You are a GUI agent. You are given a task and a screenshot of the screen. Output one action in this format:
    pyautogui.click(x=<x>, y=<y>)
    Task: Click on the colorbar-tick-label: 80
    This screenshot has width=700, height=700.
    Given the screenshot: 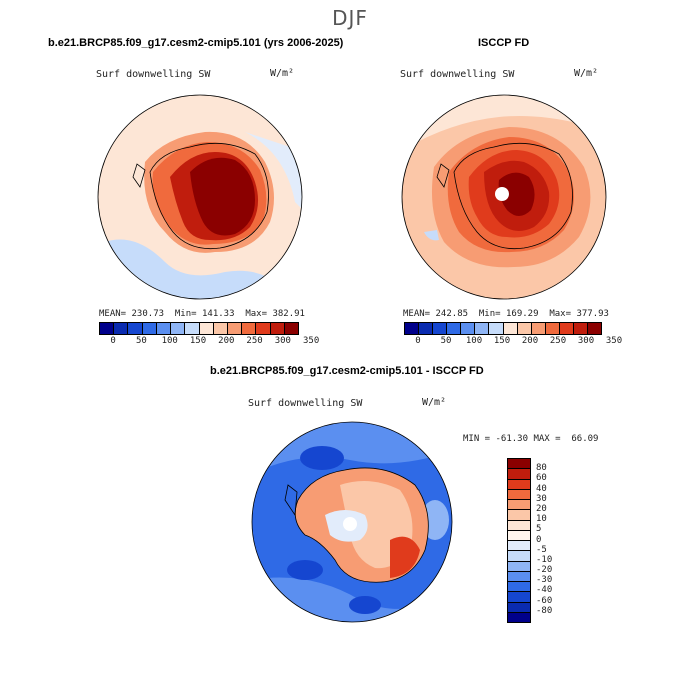 What is the action you would take?
    pyautogui.click(x=541, y=468)
    